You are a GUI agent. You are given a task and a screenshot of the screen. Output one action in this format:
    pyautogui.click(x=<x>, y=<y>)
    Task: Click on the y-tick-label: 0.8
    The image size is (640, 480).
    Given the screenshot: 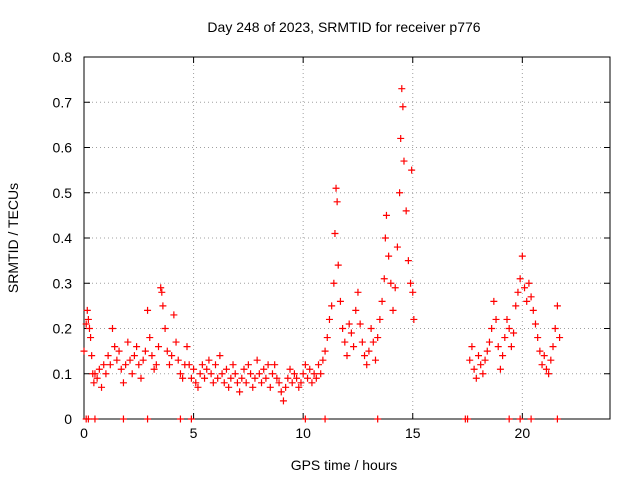 What is the action you would take?
    pyautogui.click(x=63, y=57)
    